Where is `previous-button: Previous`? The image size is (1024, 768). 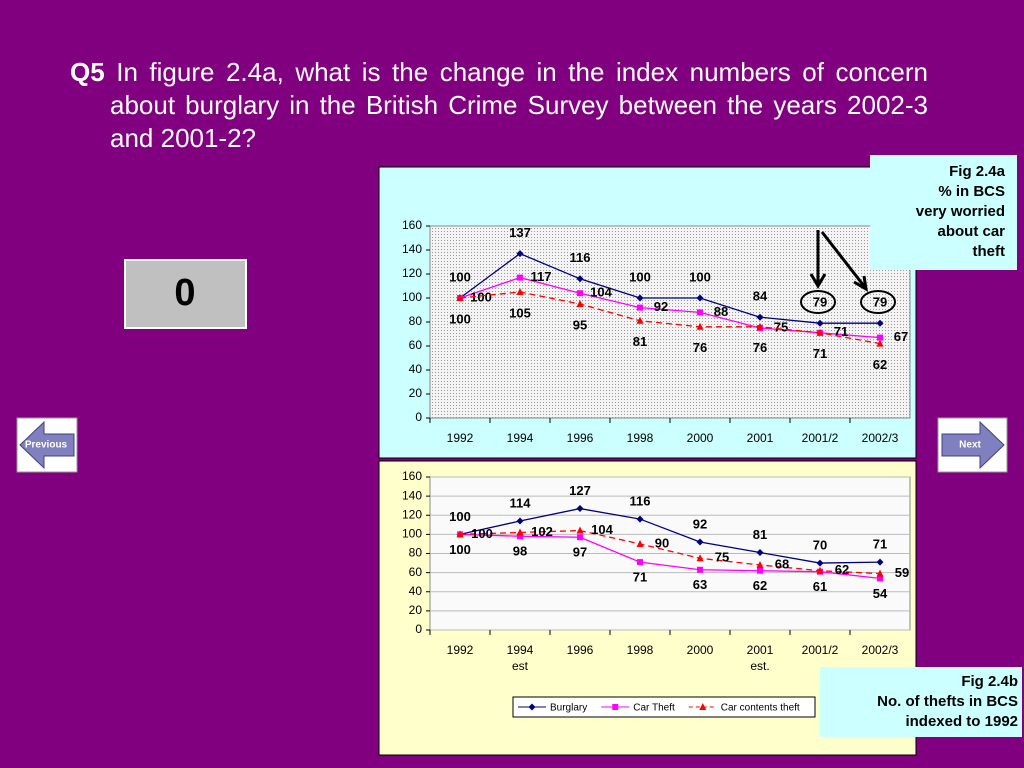 previous-button: Previous is located at coordinates (47, 445).